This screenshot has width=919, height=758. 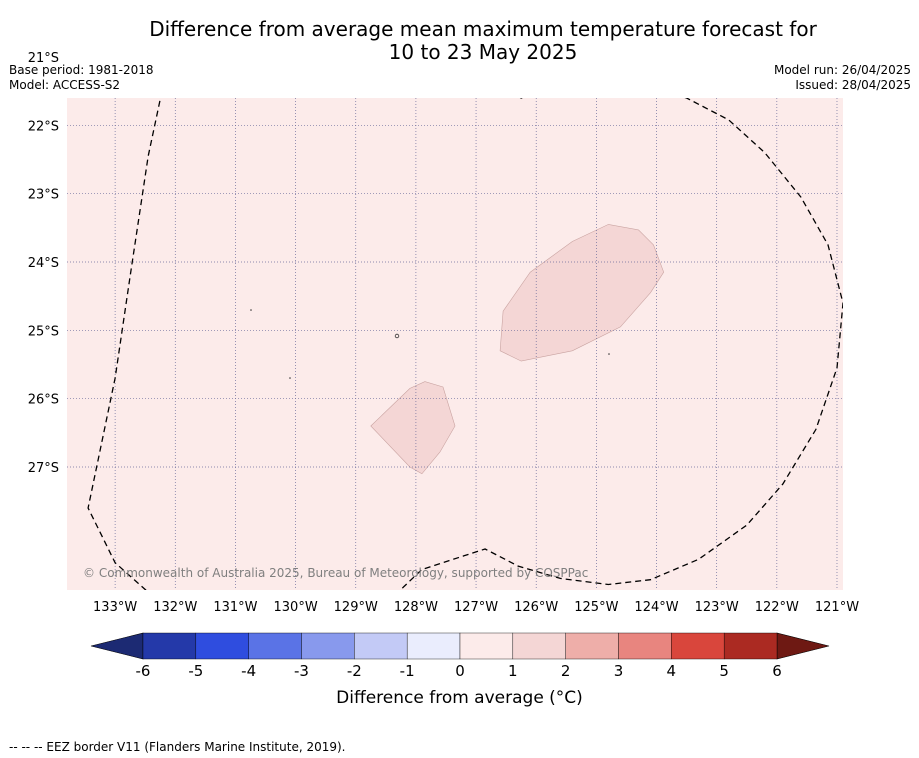 I want to click on small-anomaly-specks, so click(x=430, y=344).